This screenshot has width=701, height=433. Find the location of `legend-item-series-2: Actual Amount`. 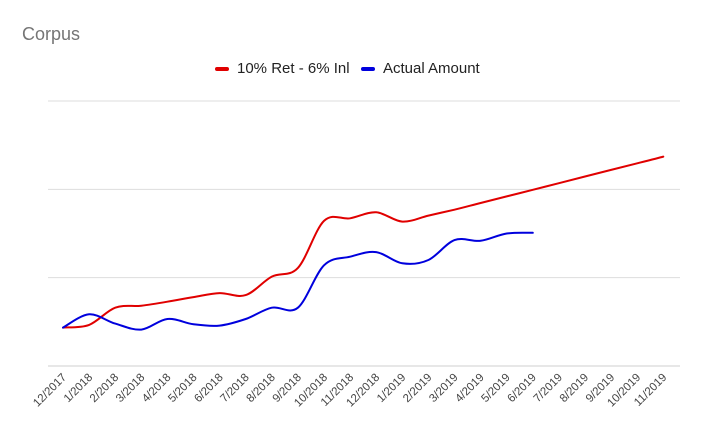

legend-item-series-2: Actual Amount is located at coordinates (420, 68).